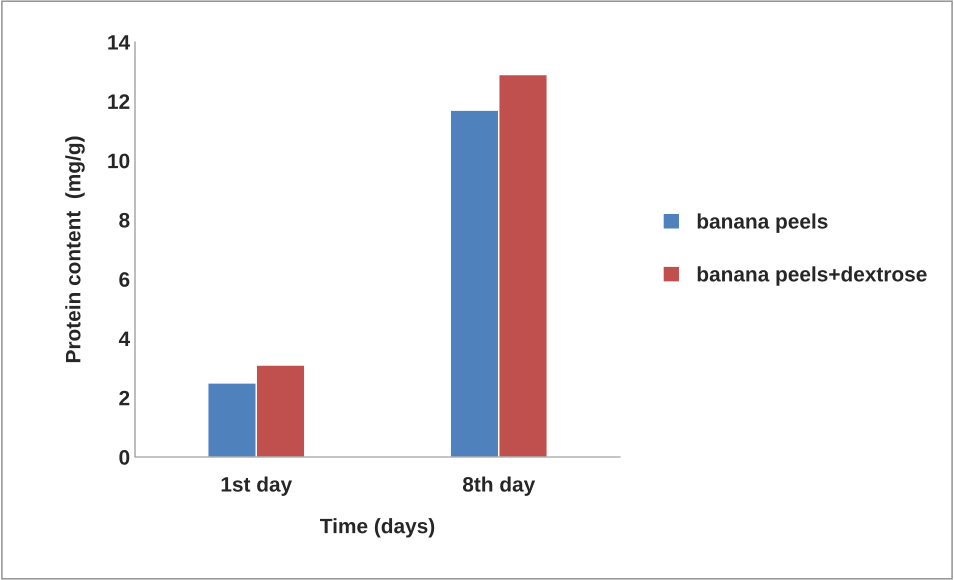  I want to click on legend-label: banana peels, so click(763, 223).